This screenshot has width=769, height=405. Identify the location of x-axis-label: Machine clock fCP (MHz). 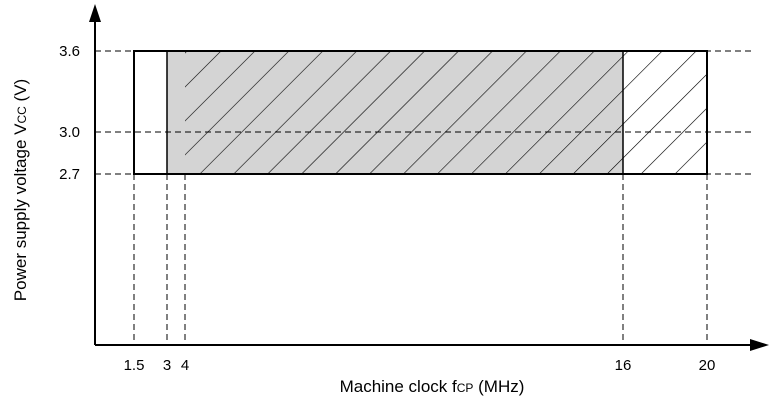
(432, 386).